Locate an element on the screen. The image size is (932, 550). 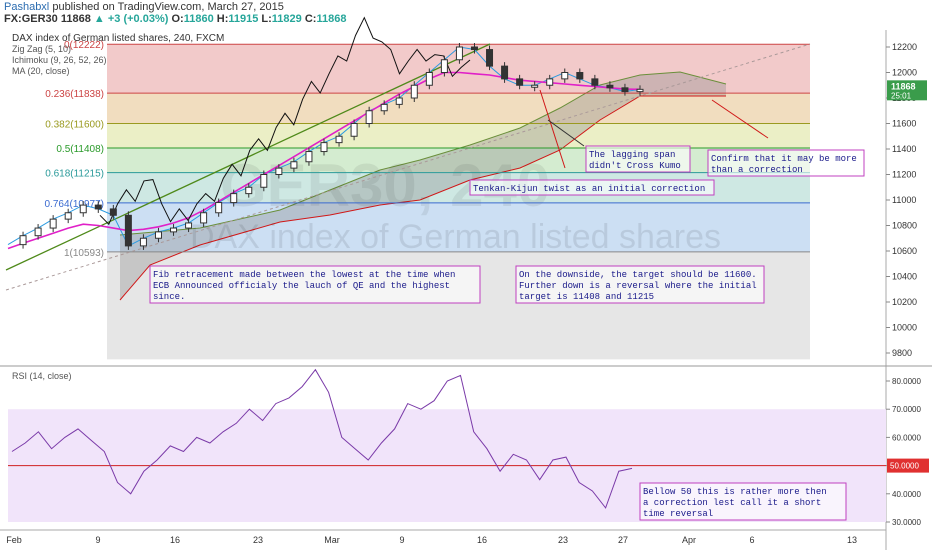
time-tick-label: 13 is located at coordinates (852, 540).